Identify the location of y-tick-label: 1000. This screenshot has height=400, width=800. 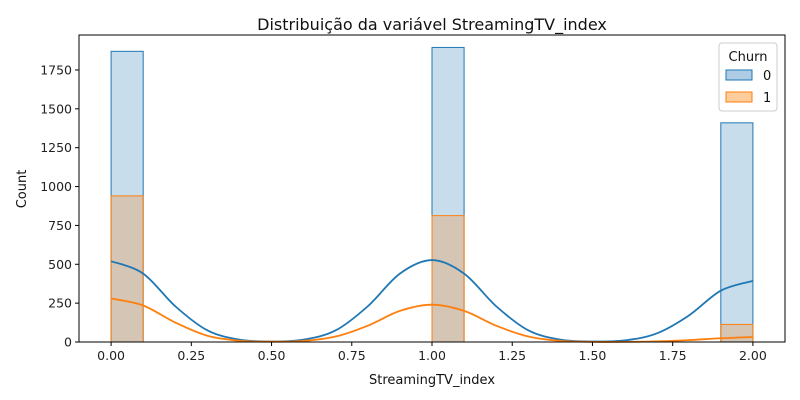
(56, 186).